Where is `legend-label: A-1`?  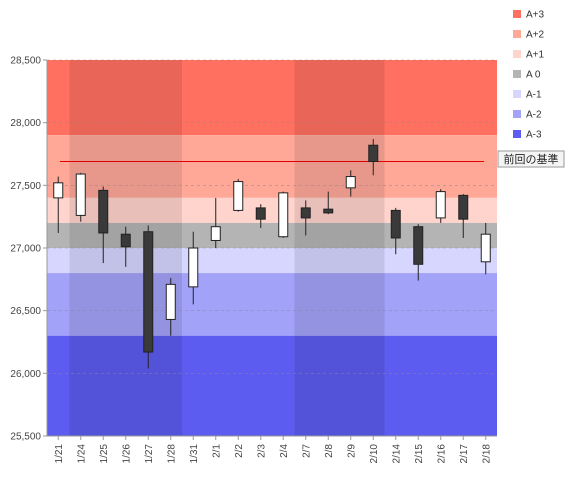
legend-label: A-1 is located at coordinates (534, 95).